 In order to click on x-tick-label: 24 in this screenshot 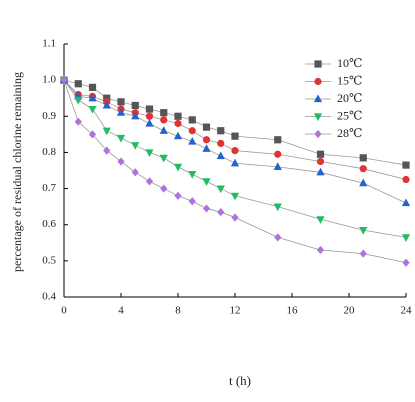, I will do `click(407, 311)`.